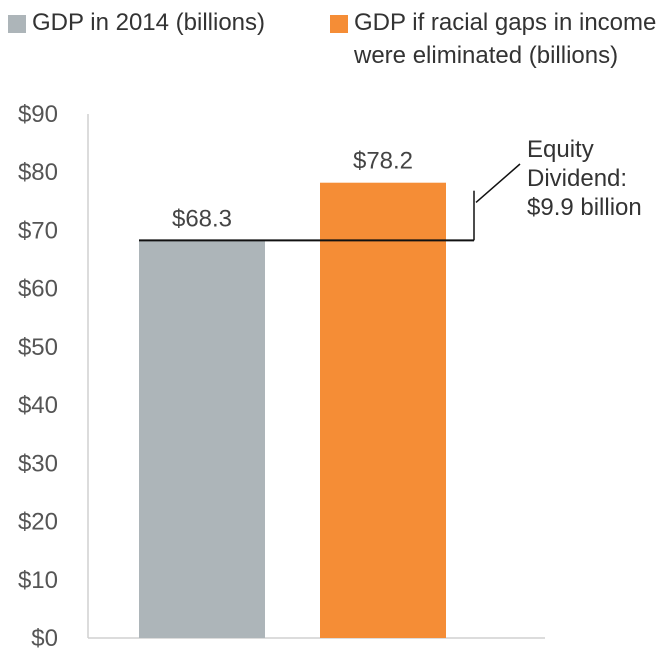 The height and width of the screenshot is (654, 670). Describe the element at coordinates (339, 24) in the screenshot. I see `legend-swatch-gdp-no-gaps` at that location.